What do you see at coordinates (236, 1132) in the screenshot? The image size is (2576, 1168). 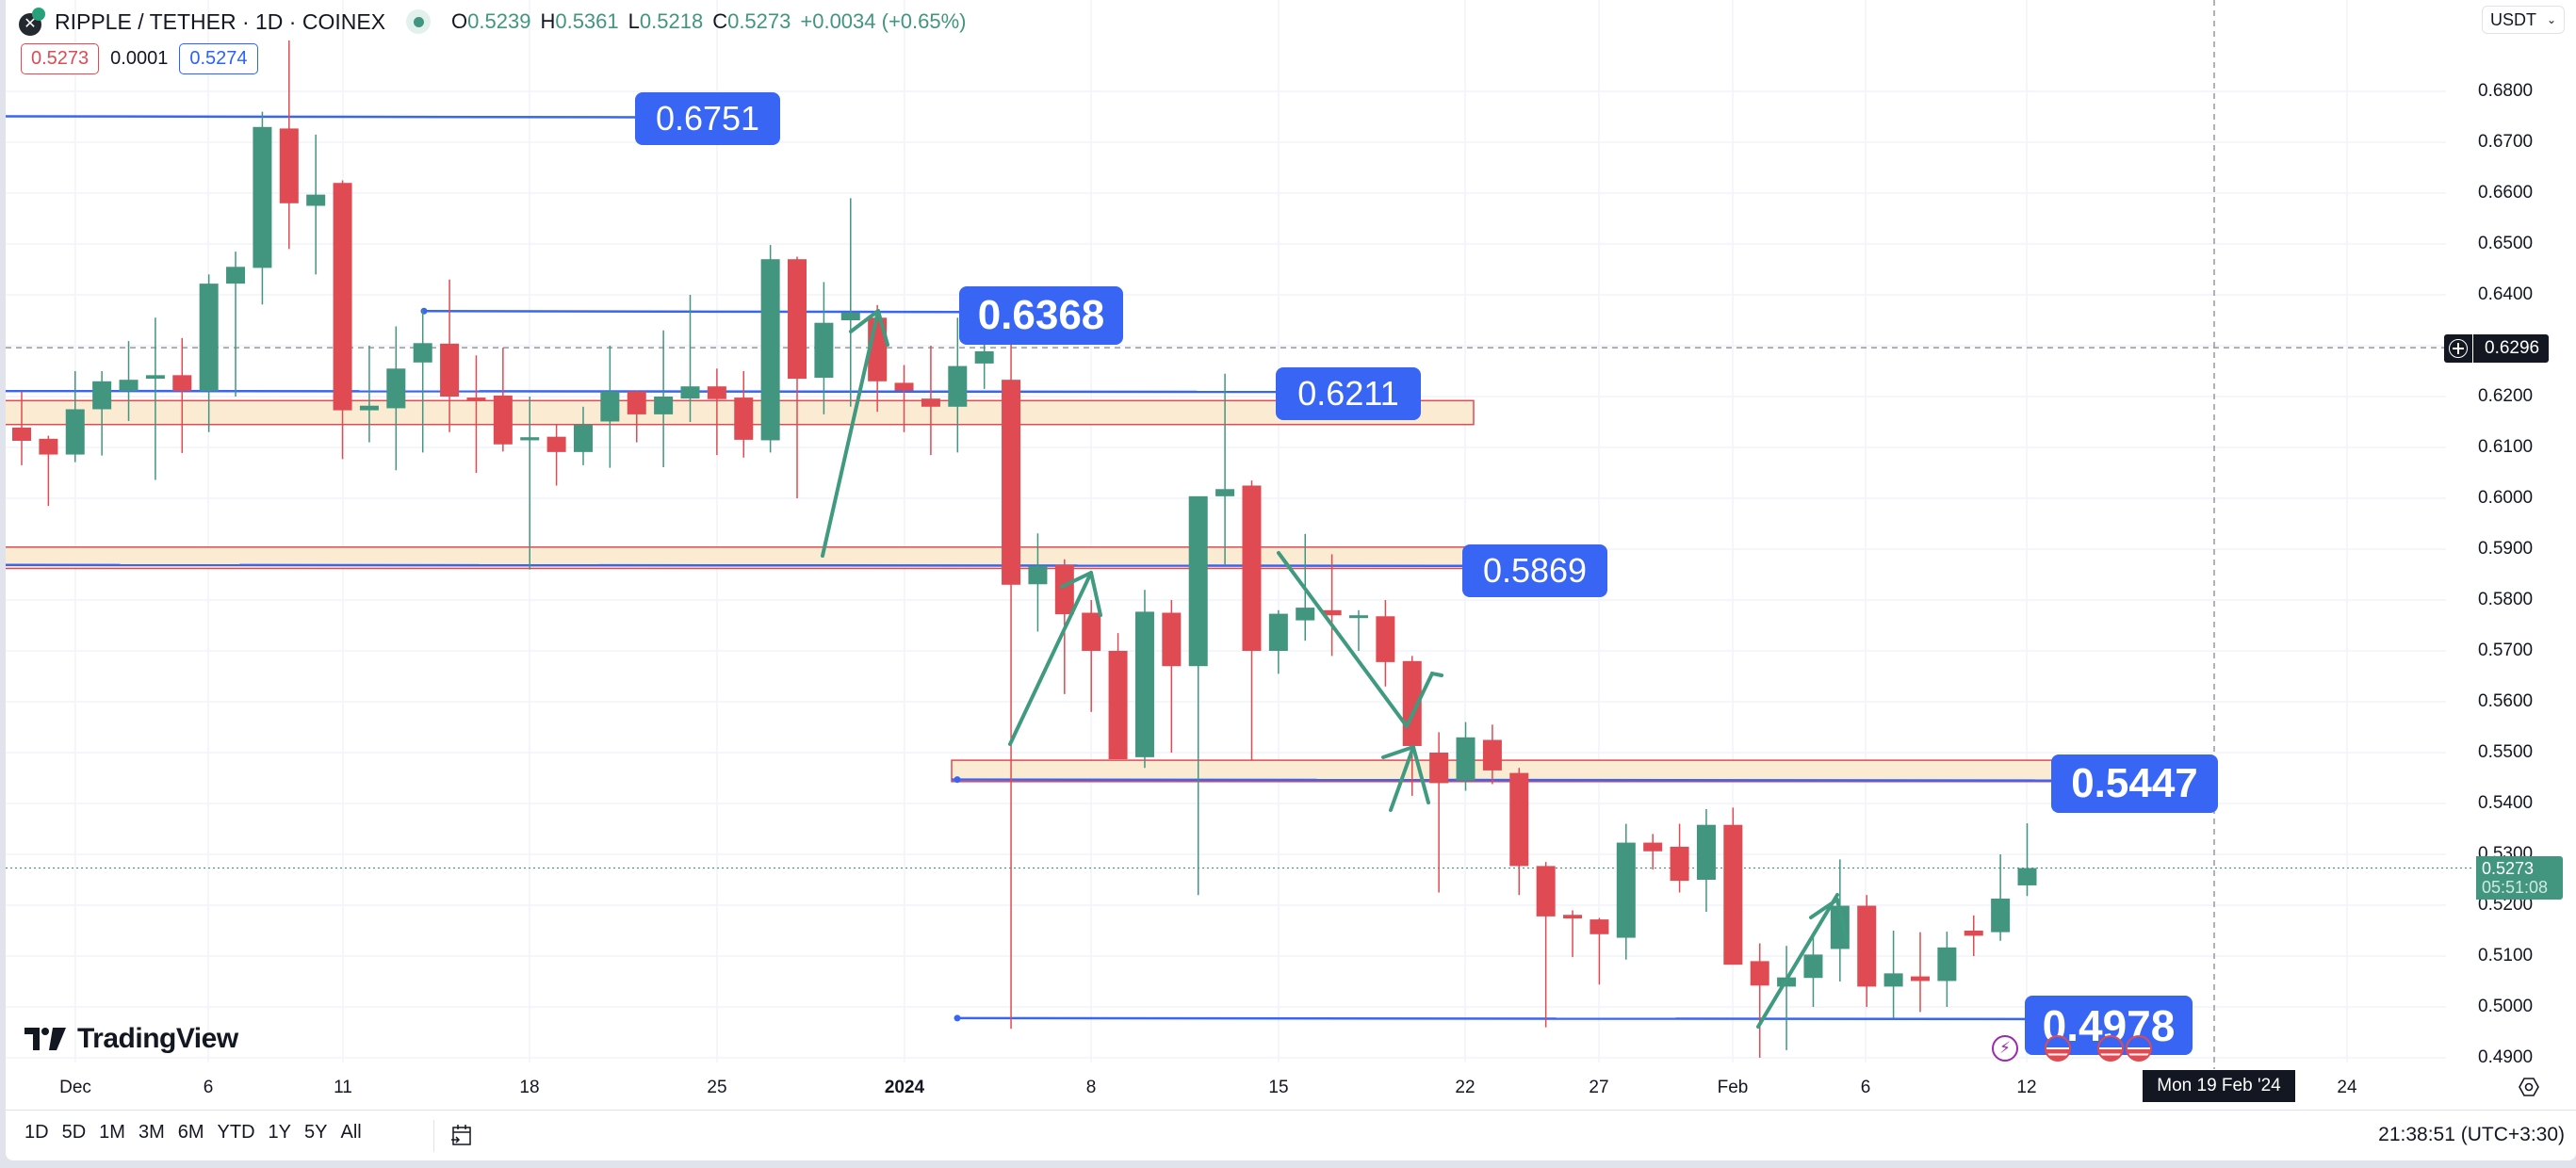 I see `range-button-ytd: YTD` at bounding box center [236, 1132].